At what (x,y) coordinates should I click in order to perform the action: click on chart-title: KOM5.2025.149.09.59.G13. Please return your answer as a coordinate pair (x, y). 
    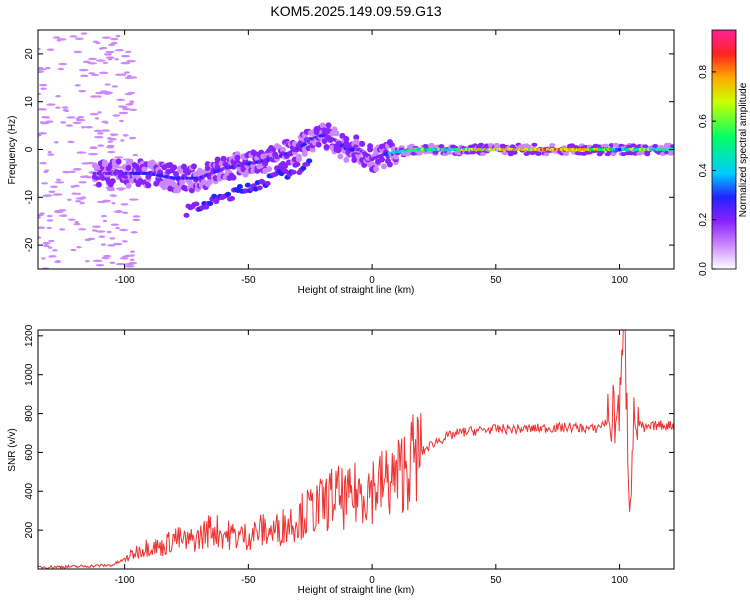
    Looking at the image, I should click on (355, 11).